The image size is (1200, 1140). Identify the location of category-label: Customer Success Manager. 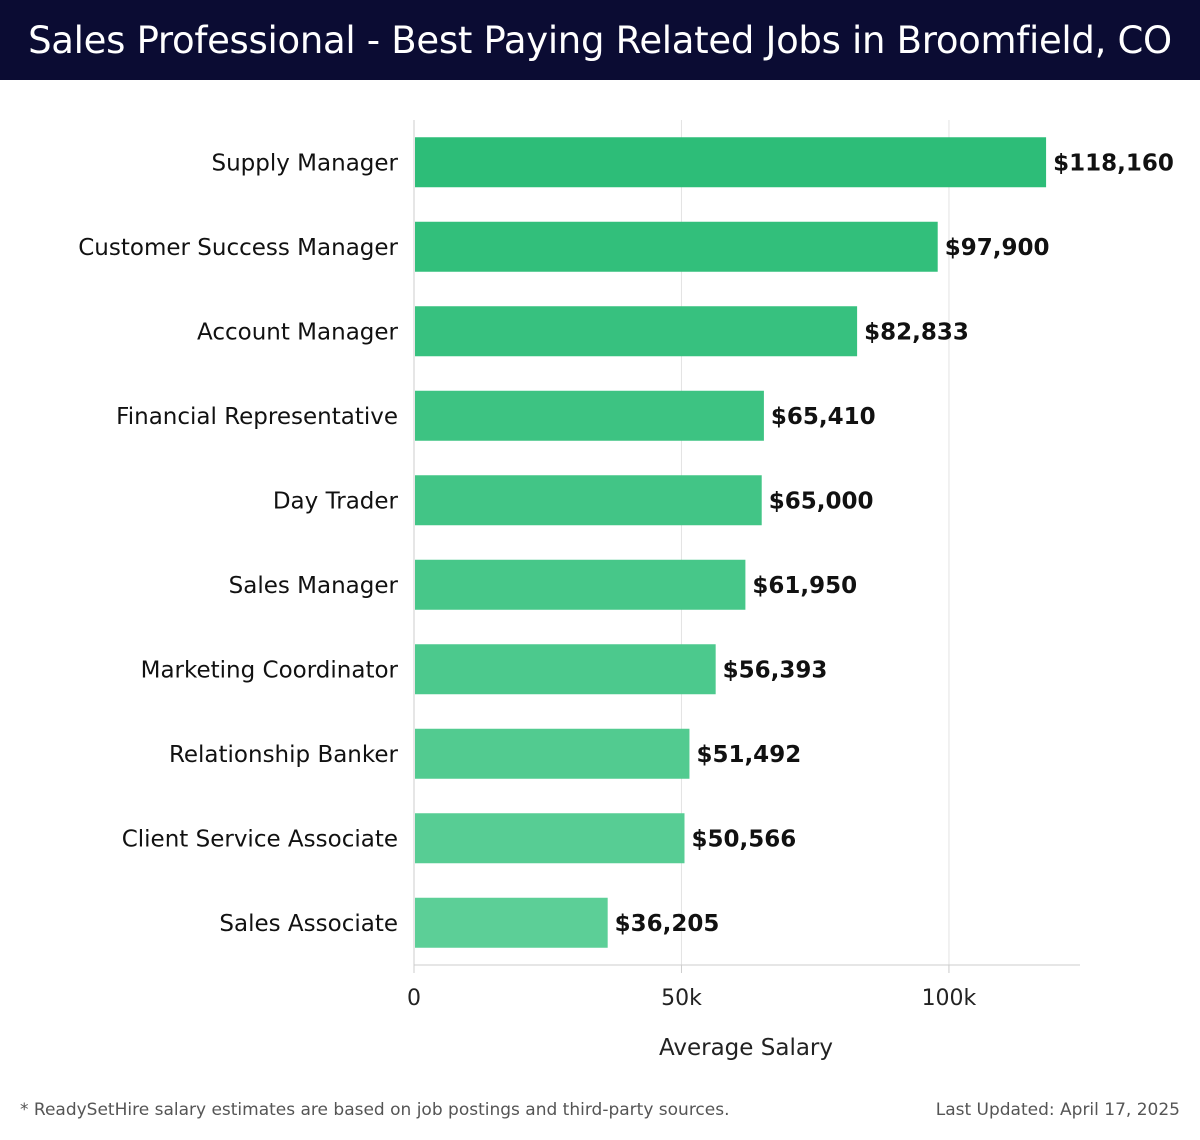
(238, 248).